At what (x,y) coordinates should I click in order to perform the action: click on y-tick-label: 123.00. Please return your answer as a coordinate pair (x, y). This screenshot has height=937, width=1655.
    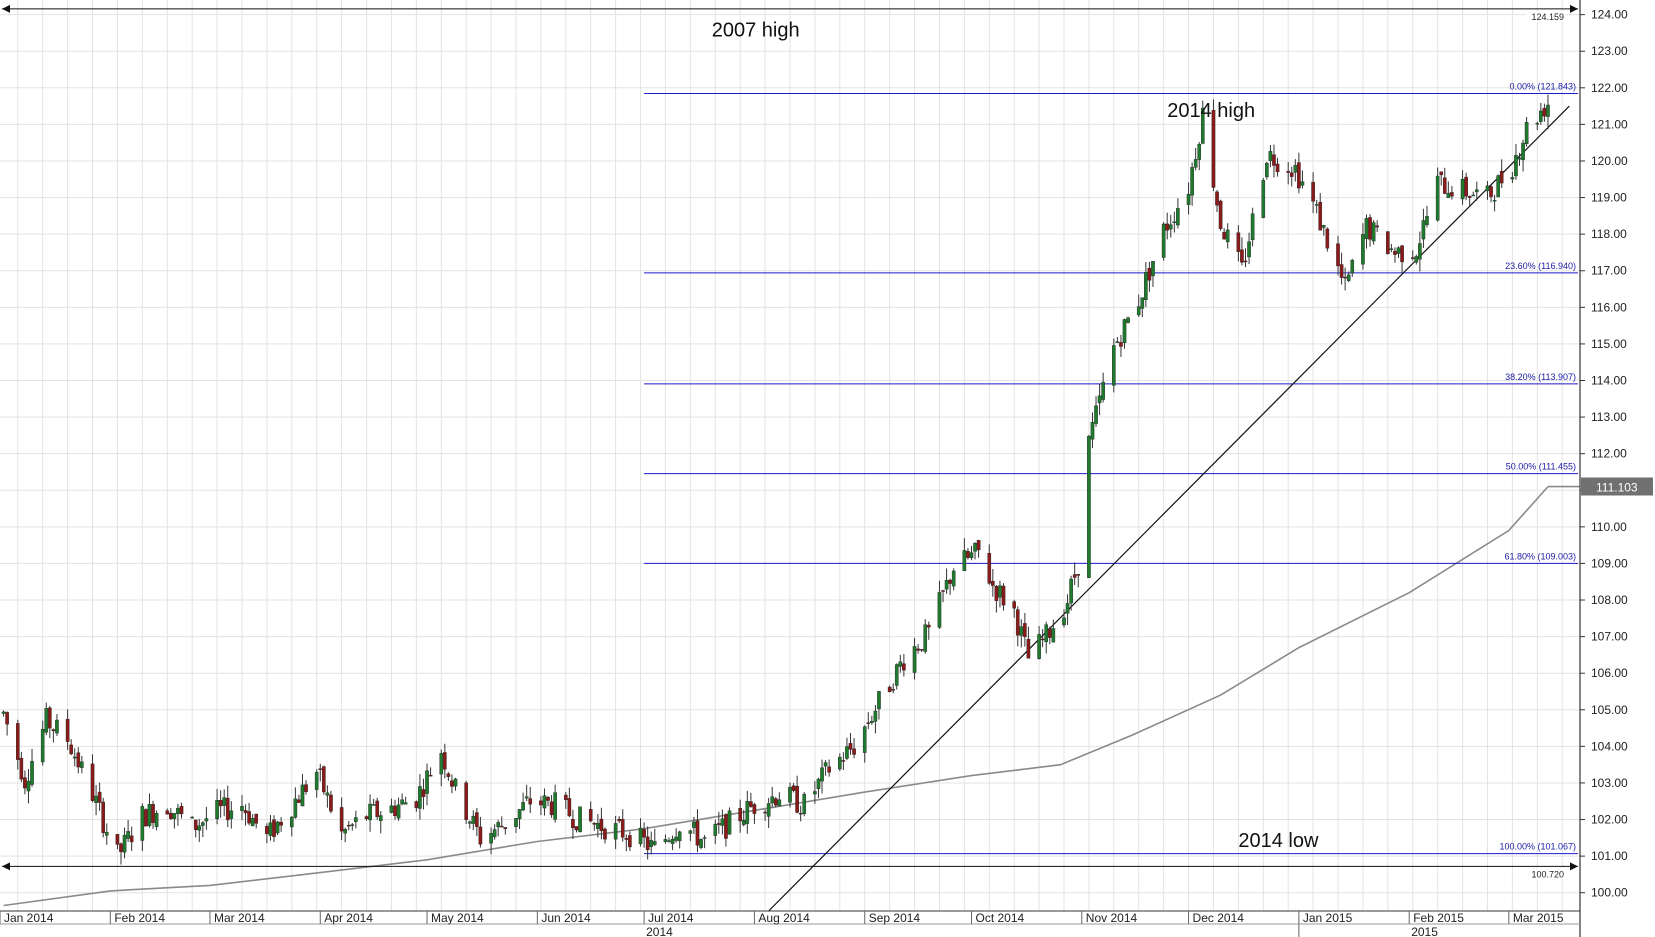
    Looking at the image, I should click on (1609, 51).